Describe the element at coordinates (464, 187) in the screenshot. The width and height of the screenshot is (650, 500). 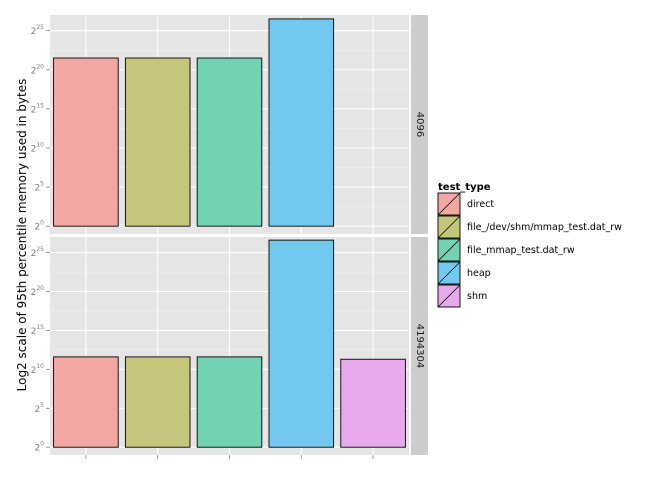
I see `legend-title: test_type` at that location.